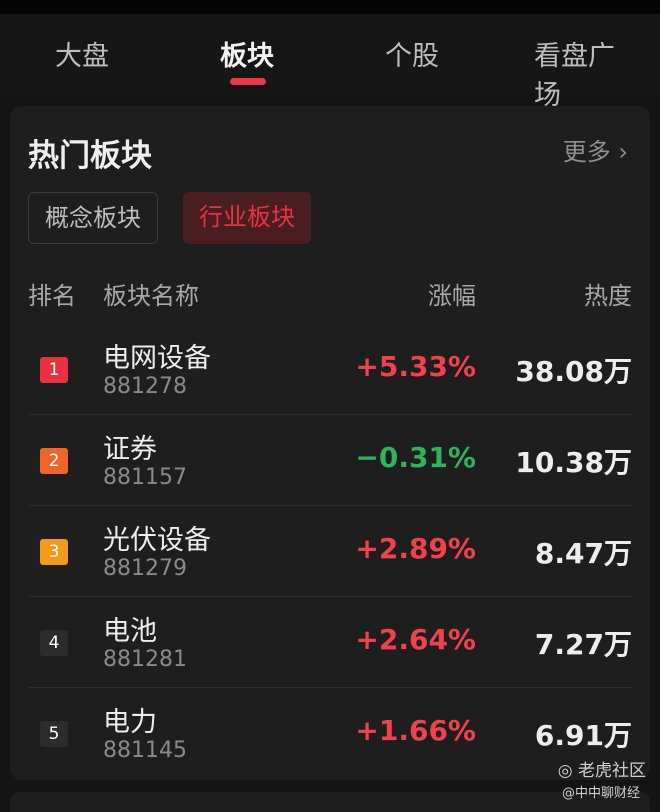  I want to click on sector-row: 4 电池 881281 +2.64% 7.27万, so click(330, 642).